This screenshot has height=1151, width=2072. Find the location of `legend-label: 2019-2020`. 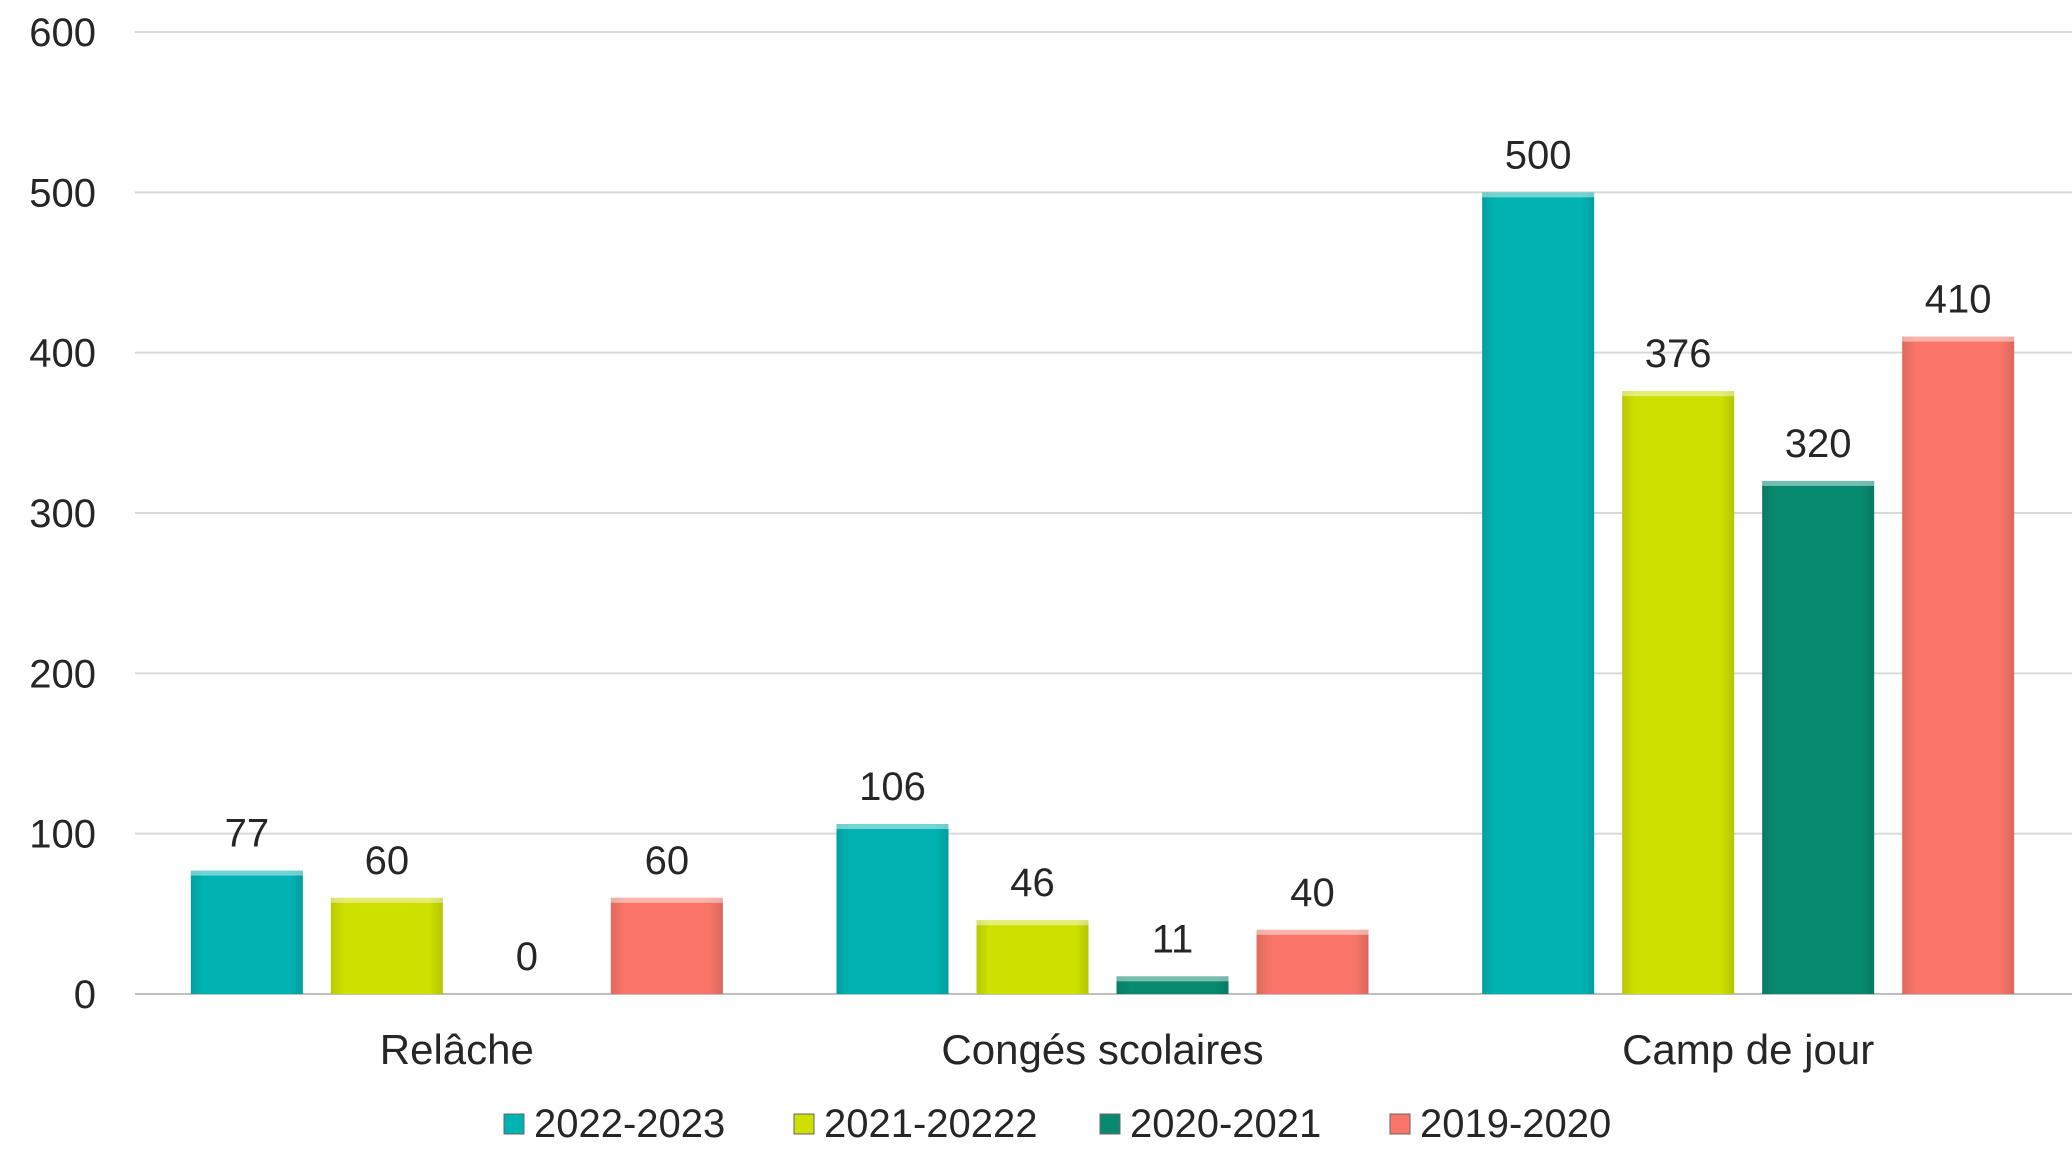

legend-label: 2019-2020 is located at coordinates (1515, 1124).